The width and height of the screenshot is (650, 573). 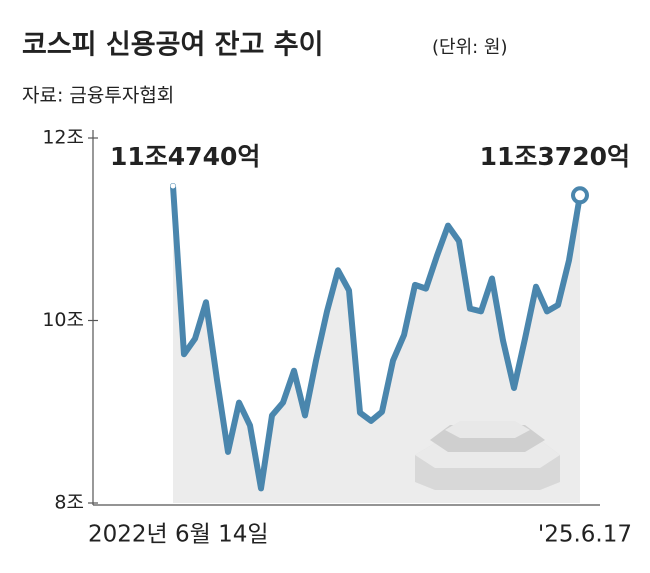 I want to click on end-marker, so click(x=580, y=195).